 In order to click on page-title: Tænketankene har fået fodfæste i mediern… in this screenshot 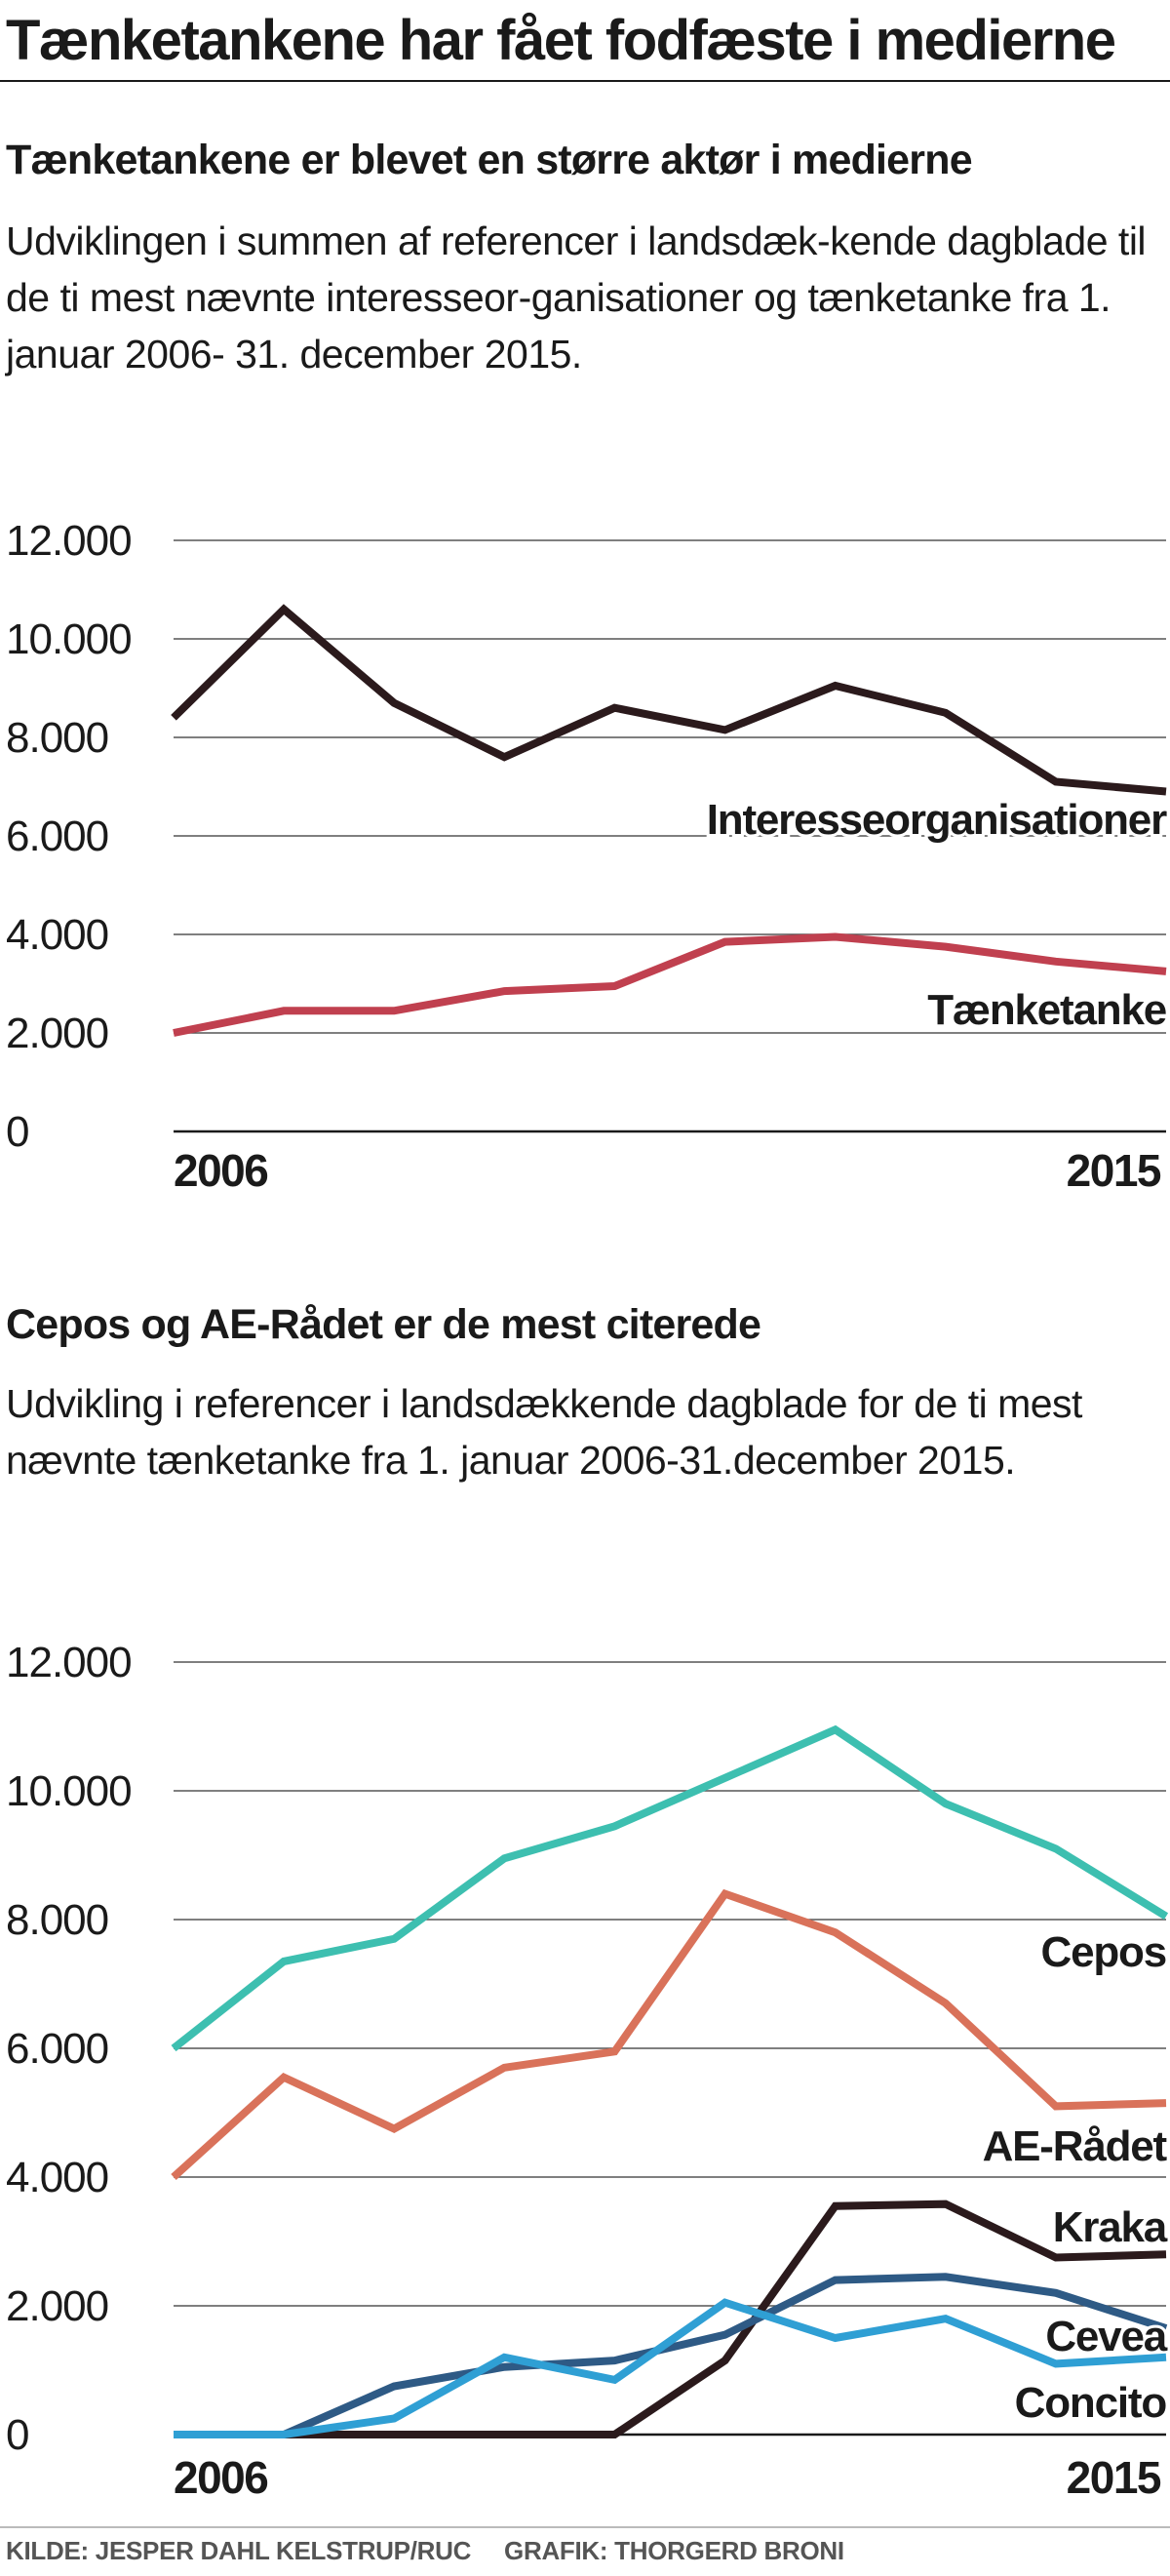, I will do `click(561, 40)`.